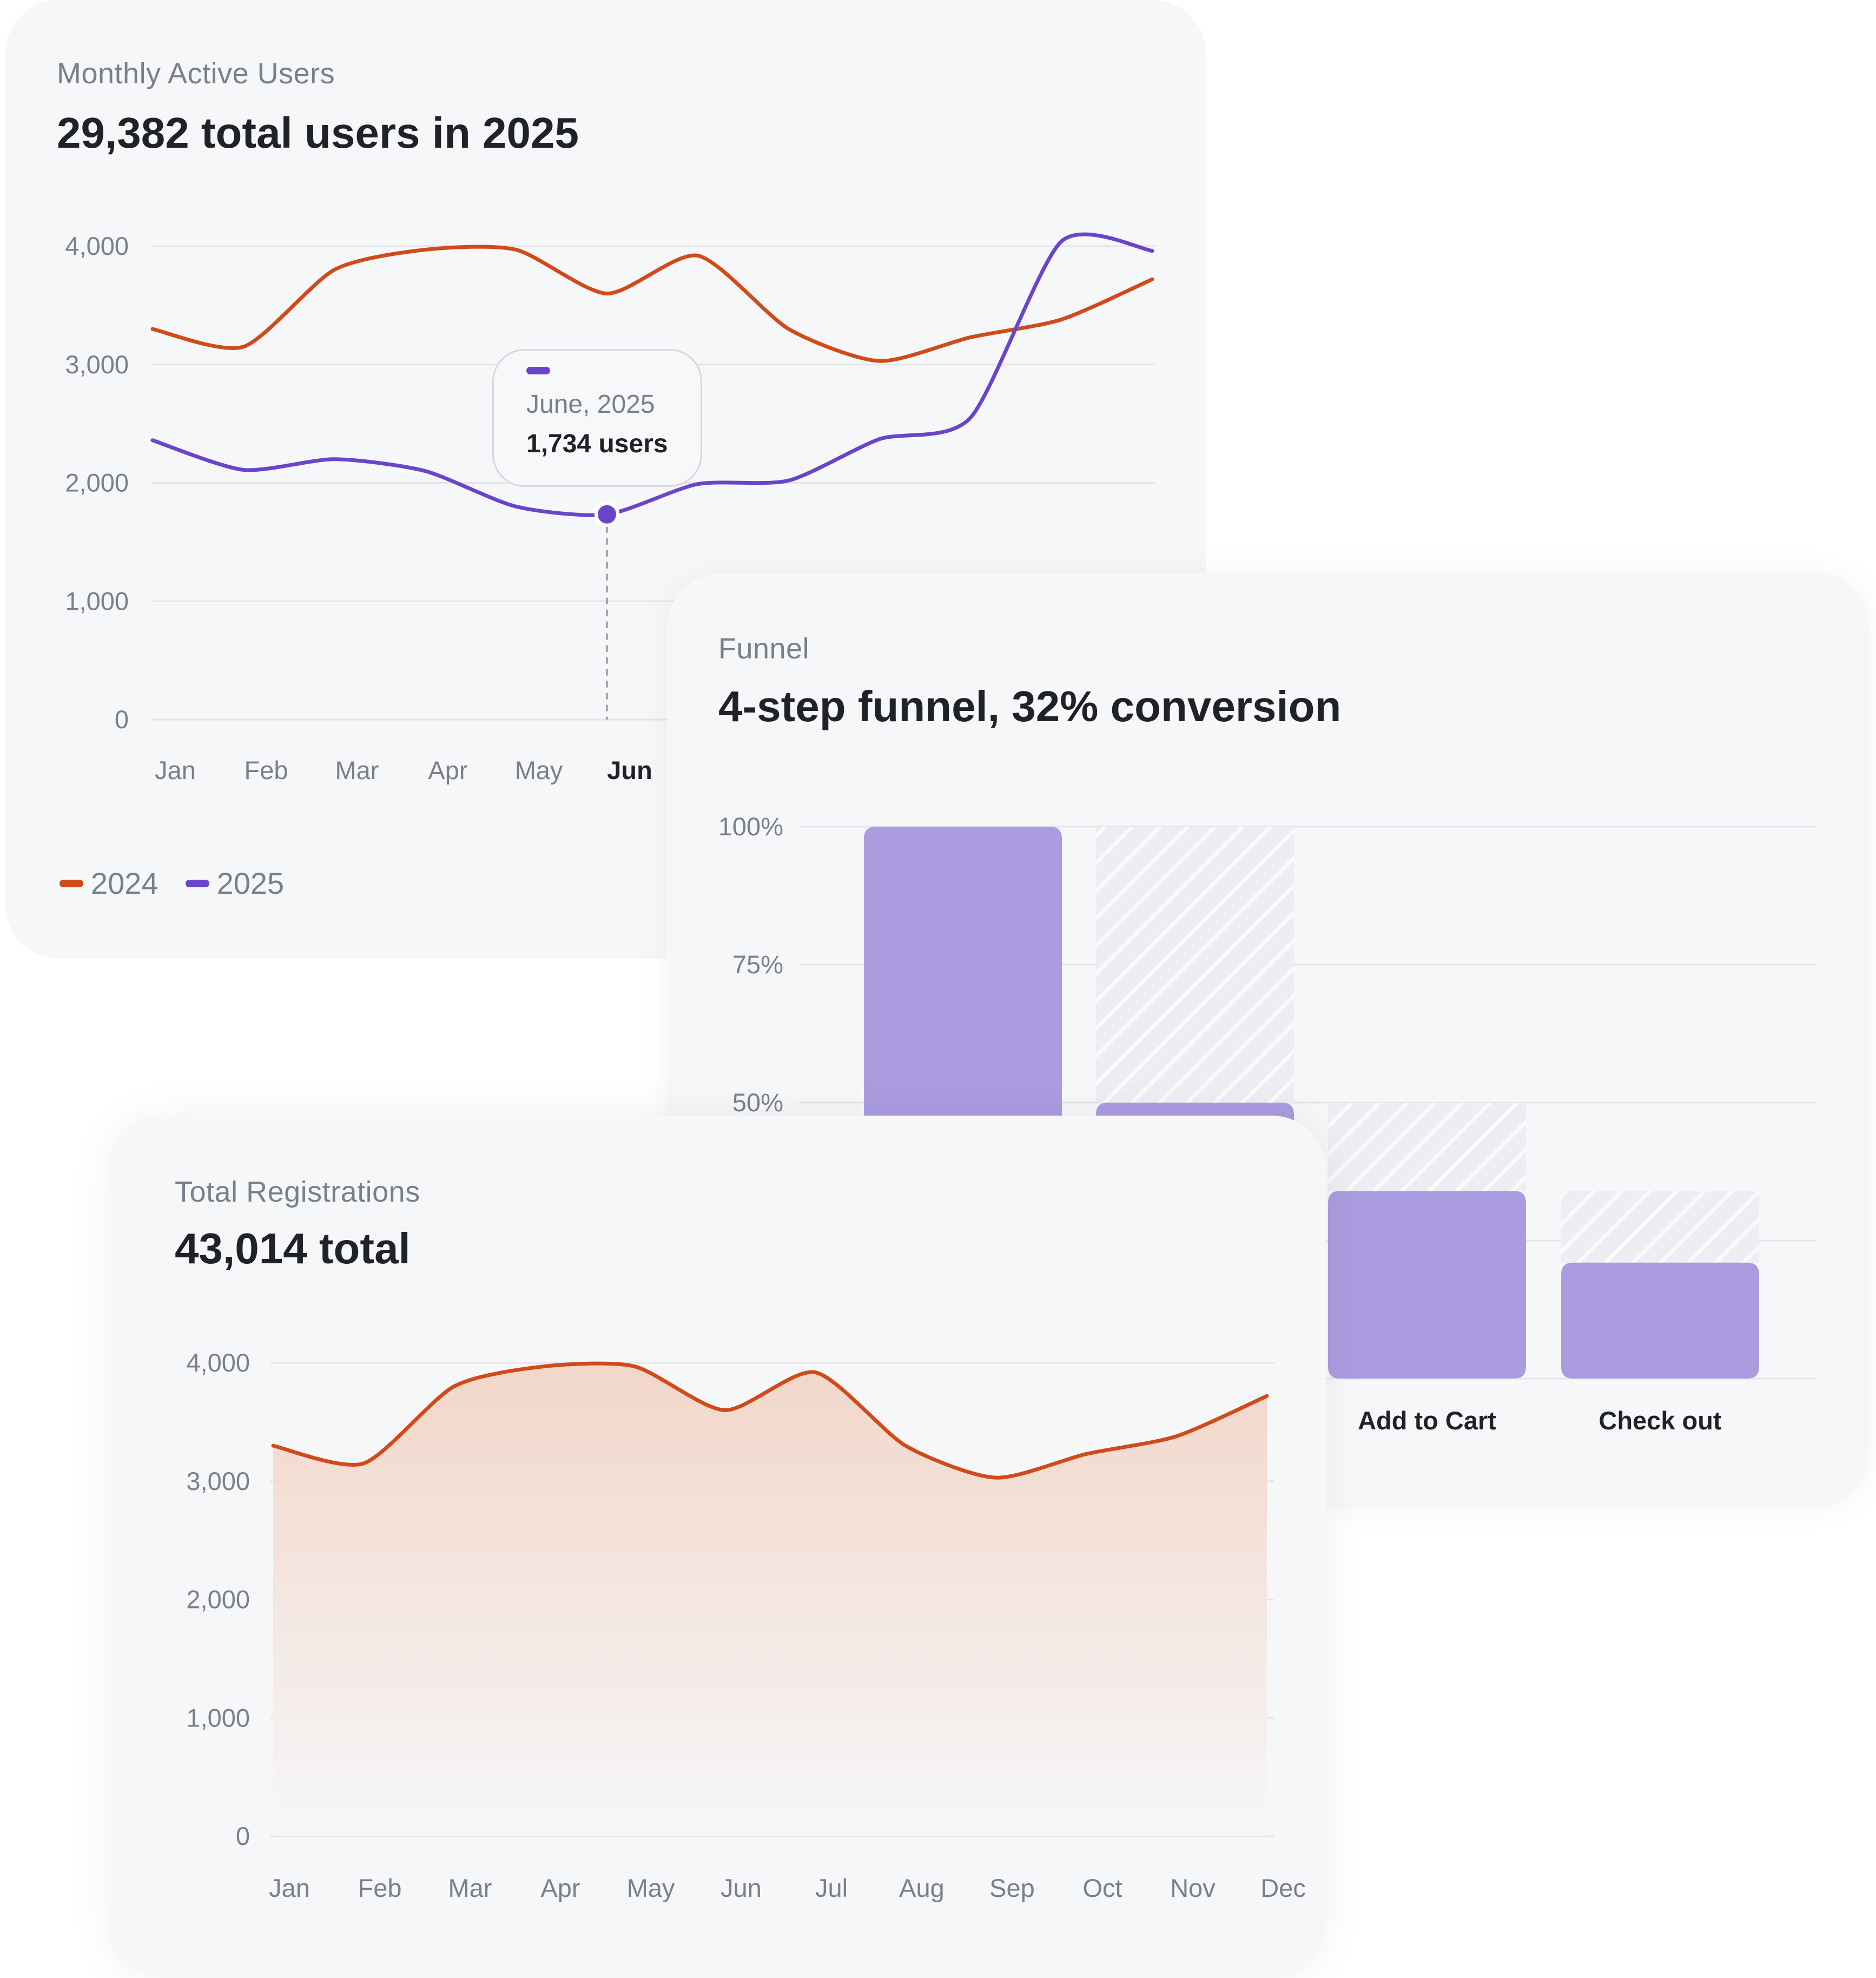 Image resolution: width=1876 pixels, height=1978 pixels. Describe the element at coordinates (1012, 1888) in the screenshot. I see `x-tick-label: Sep` at that location.